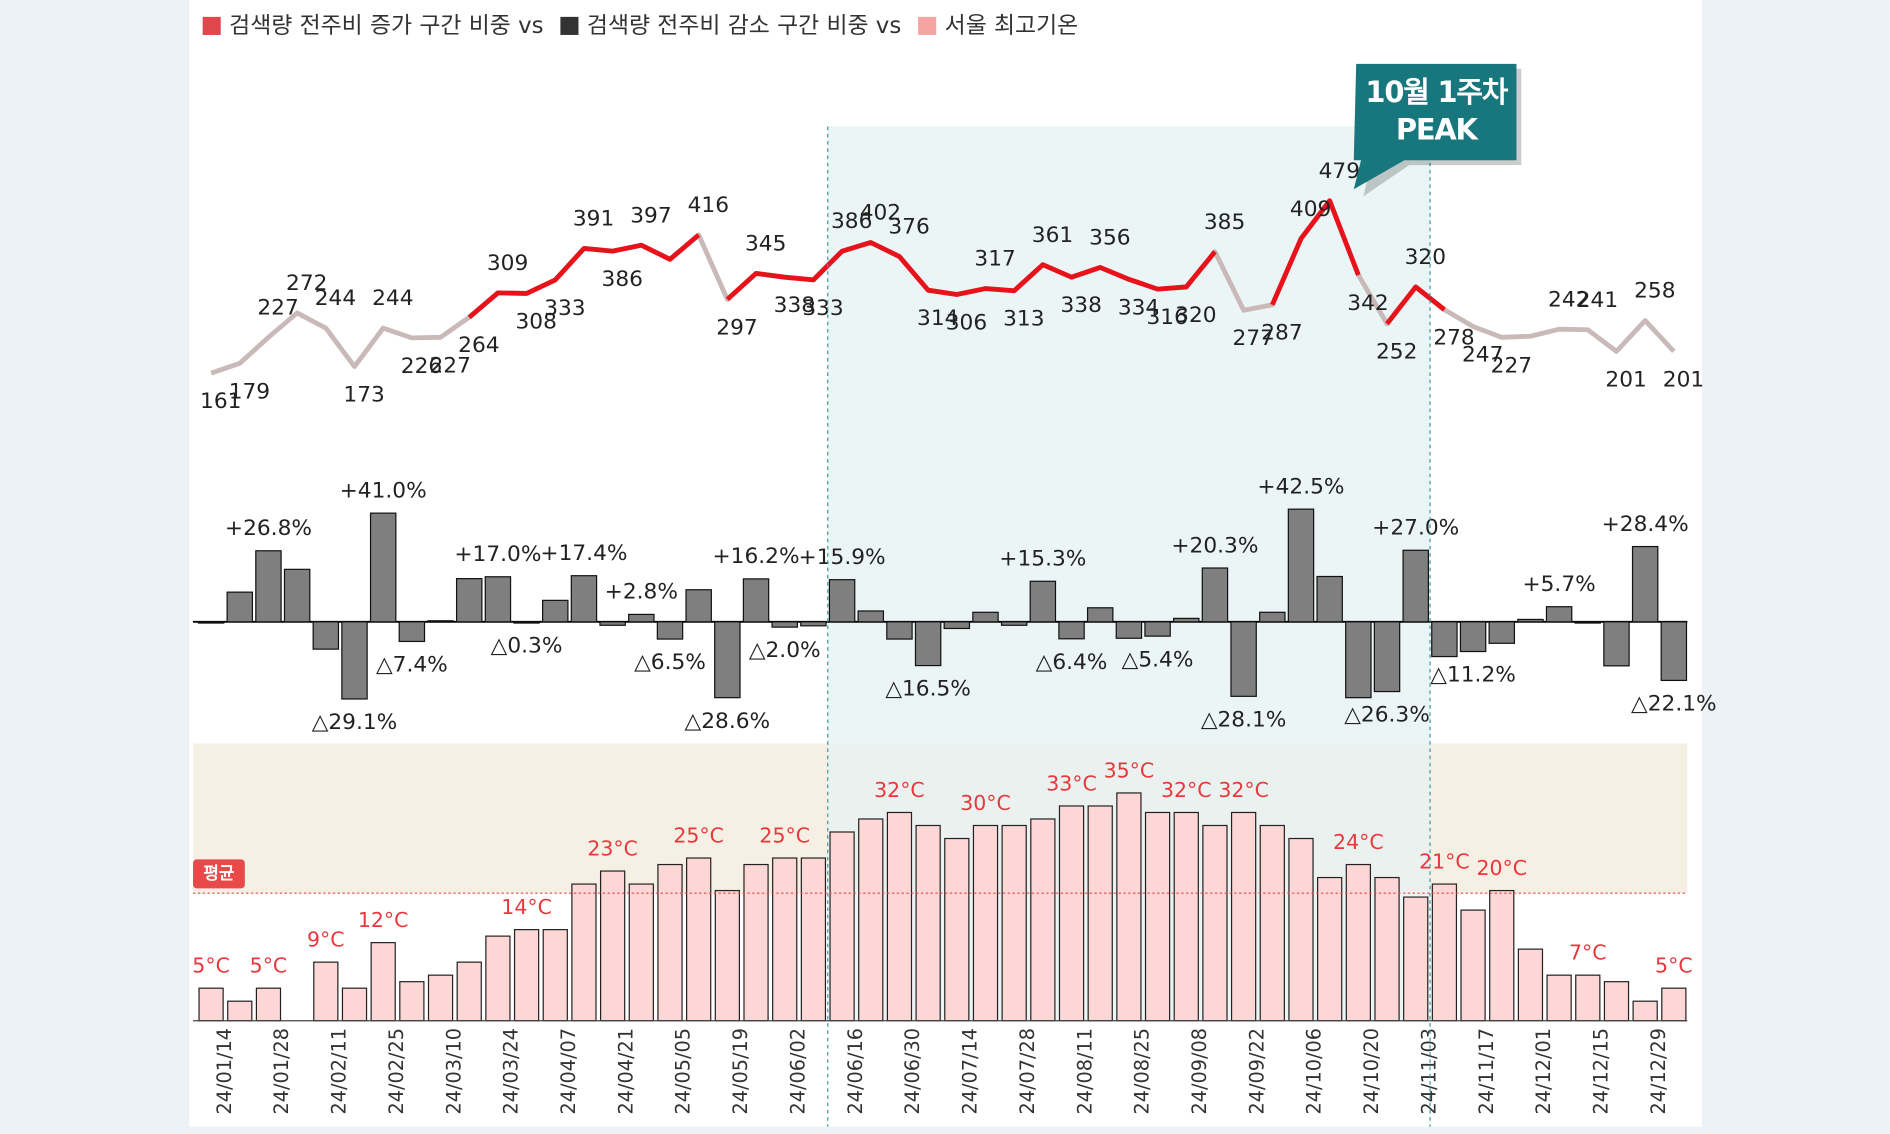 The height and width of the screenshot is (1134, 1890). I want to click on line-value-label: 244, so click(392, 298).